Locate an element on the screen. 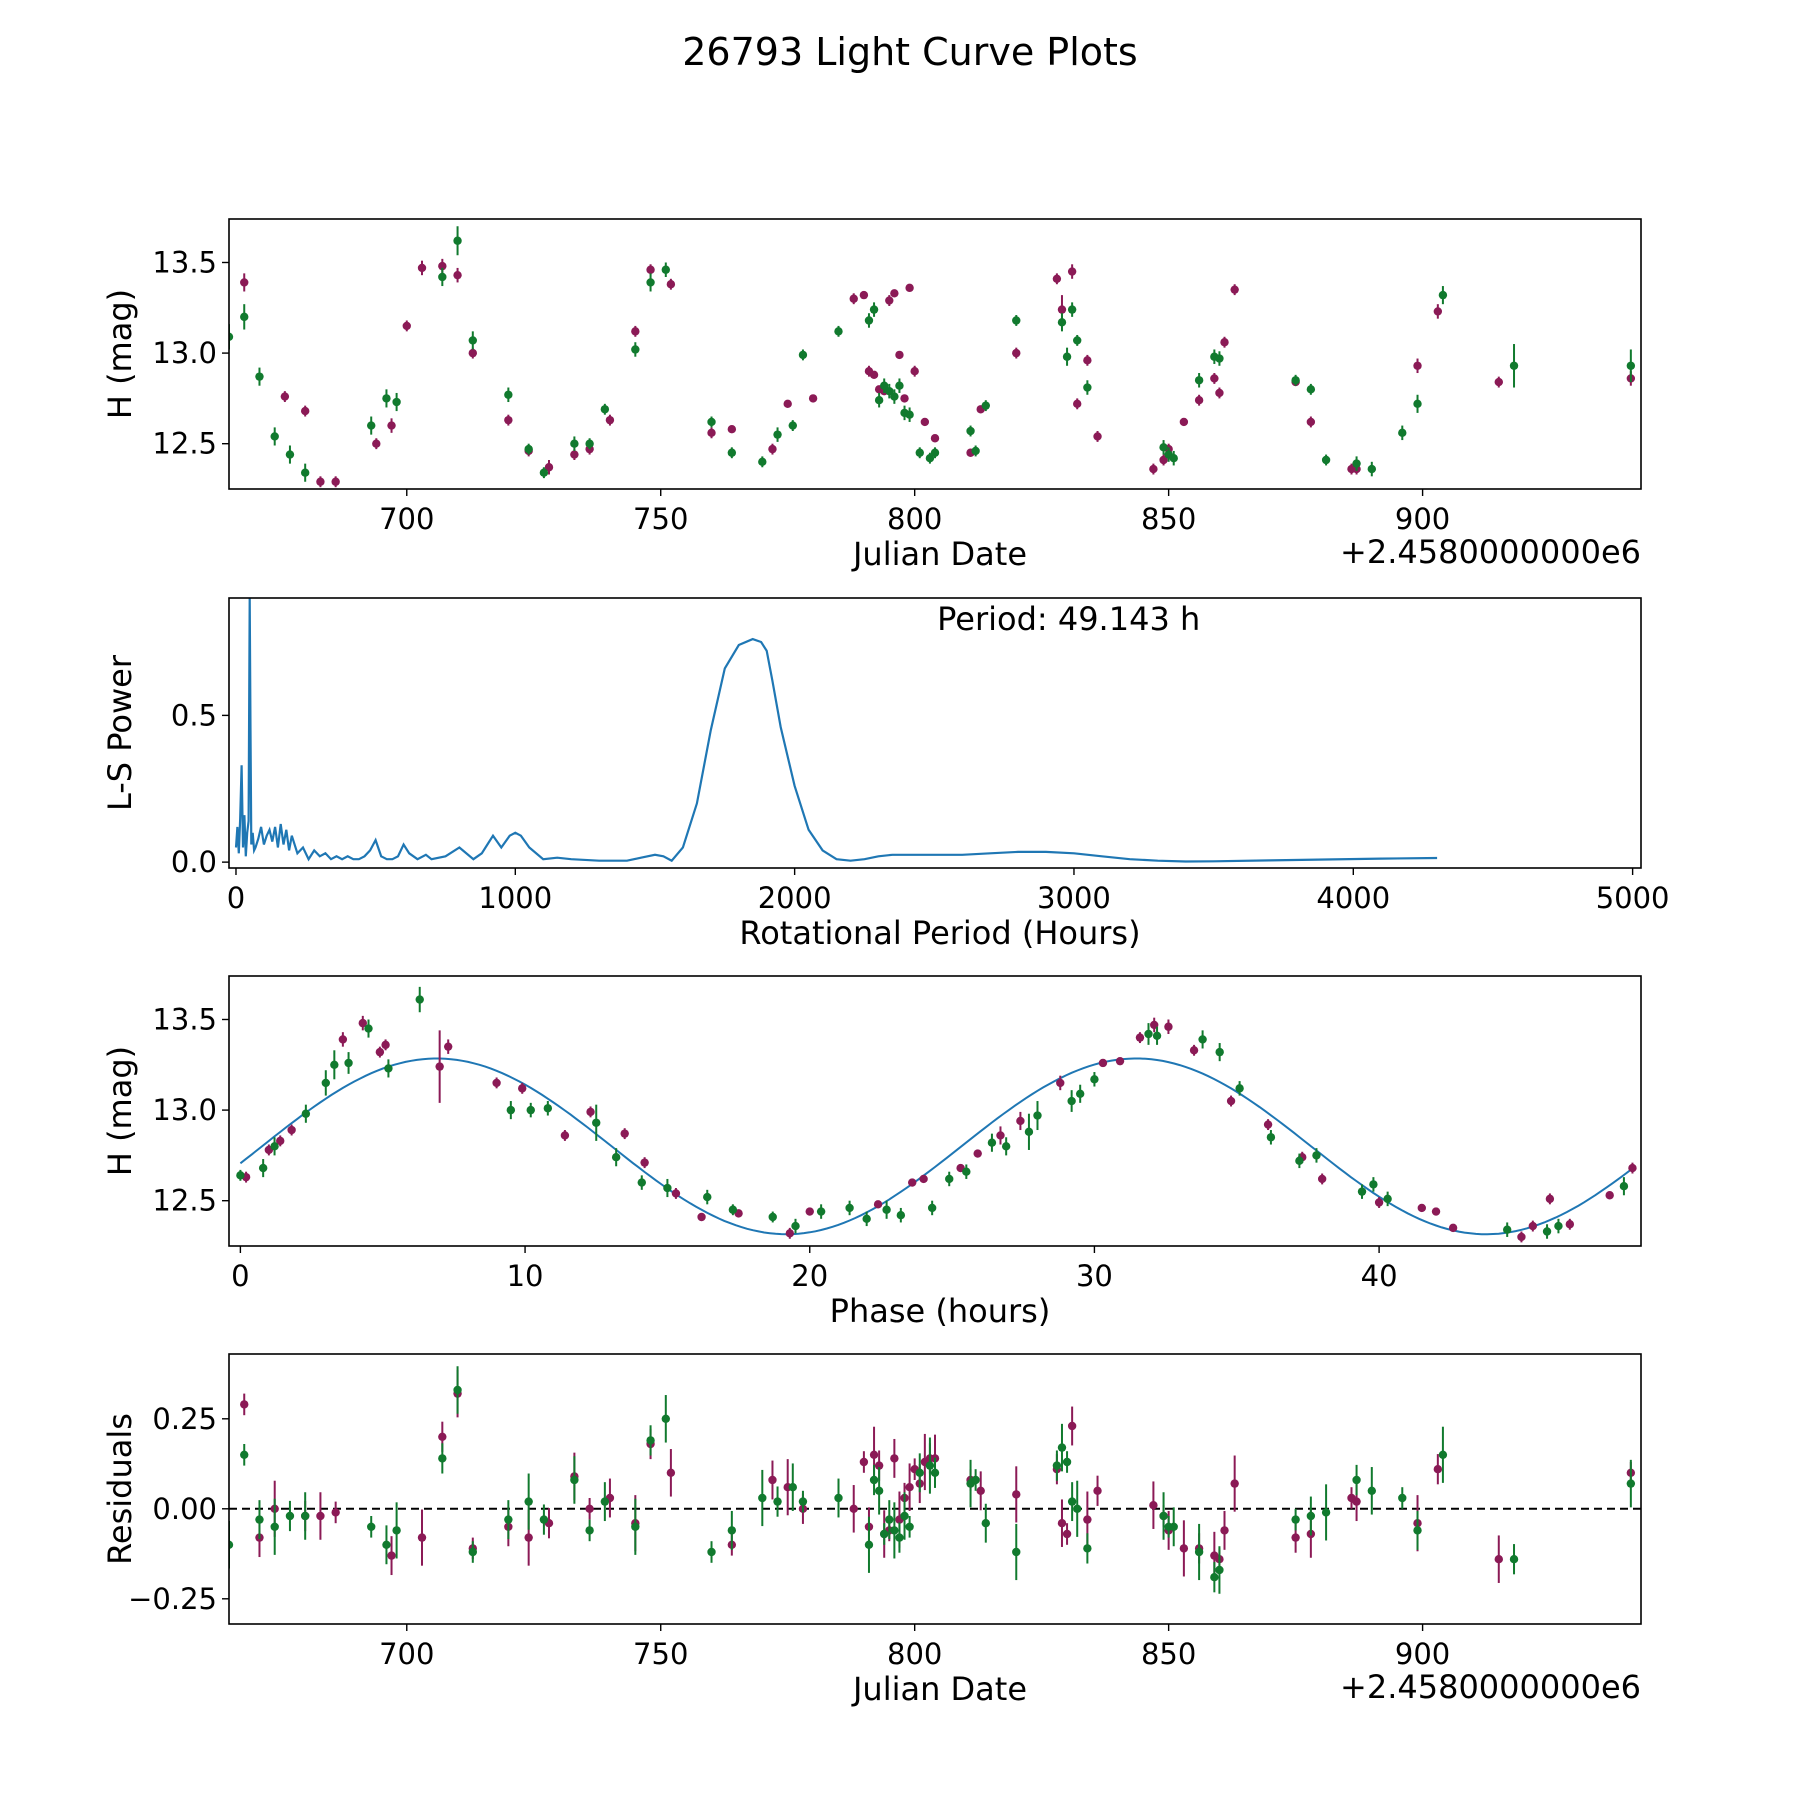 This screenshot has height=1800, width=1800. x-tick-label: 1000 is located at coordinates (515, 898).